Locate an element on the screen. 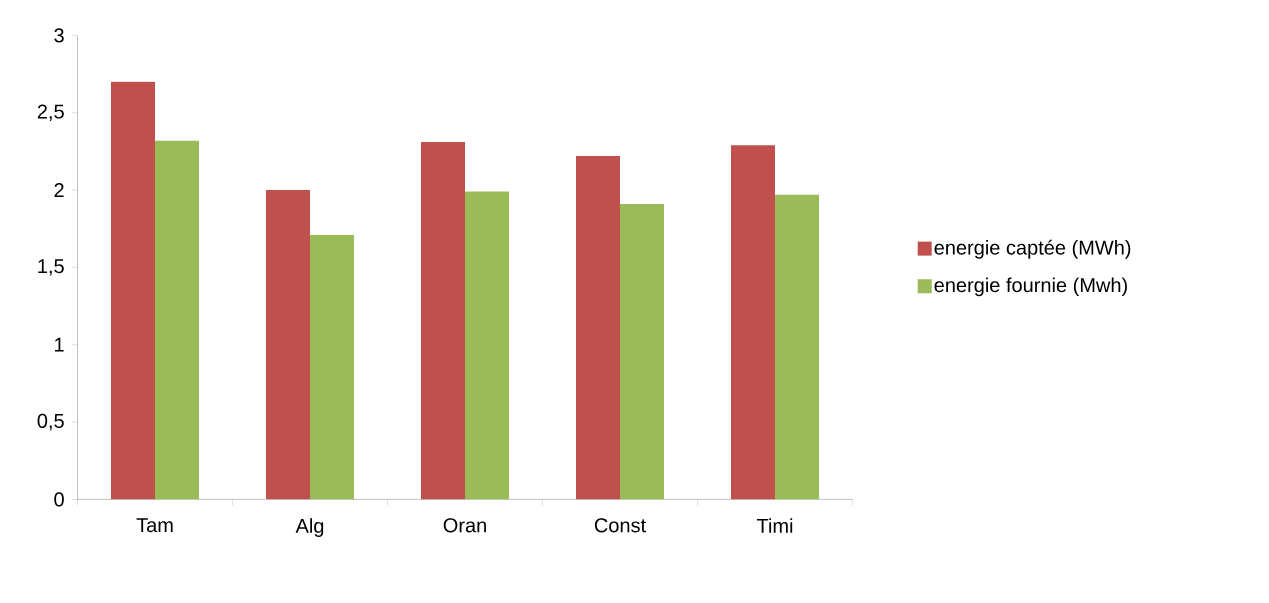  x-tick-label: Tam is located at coordinates (154, 525).